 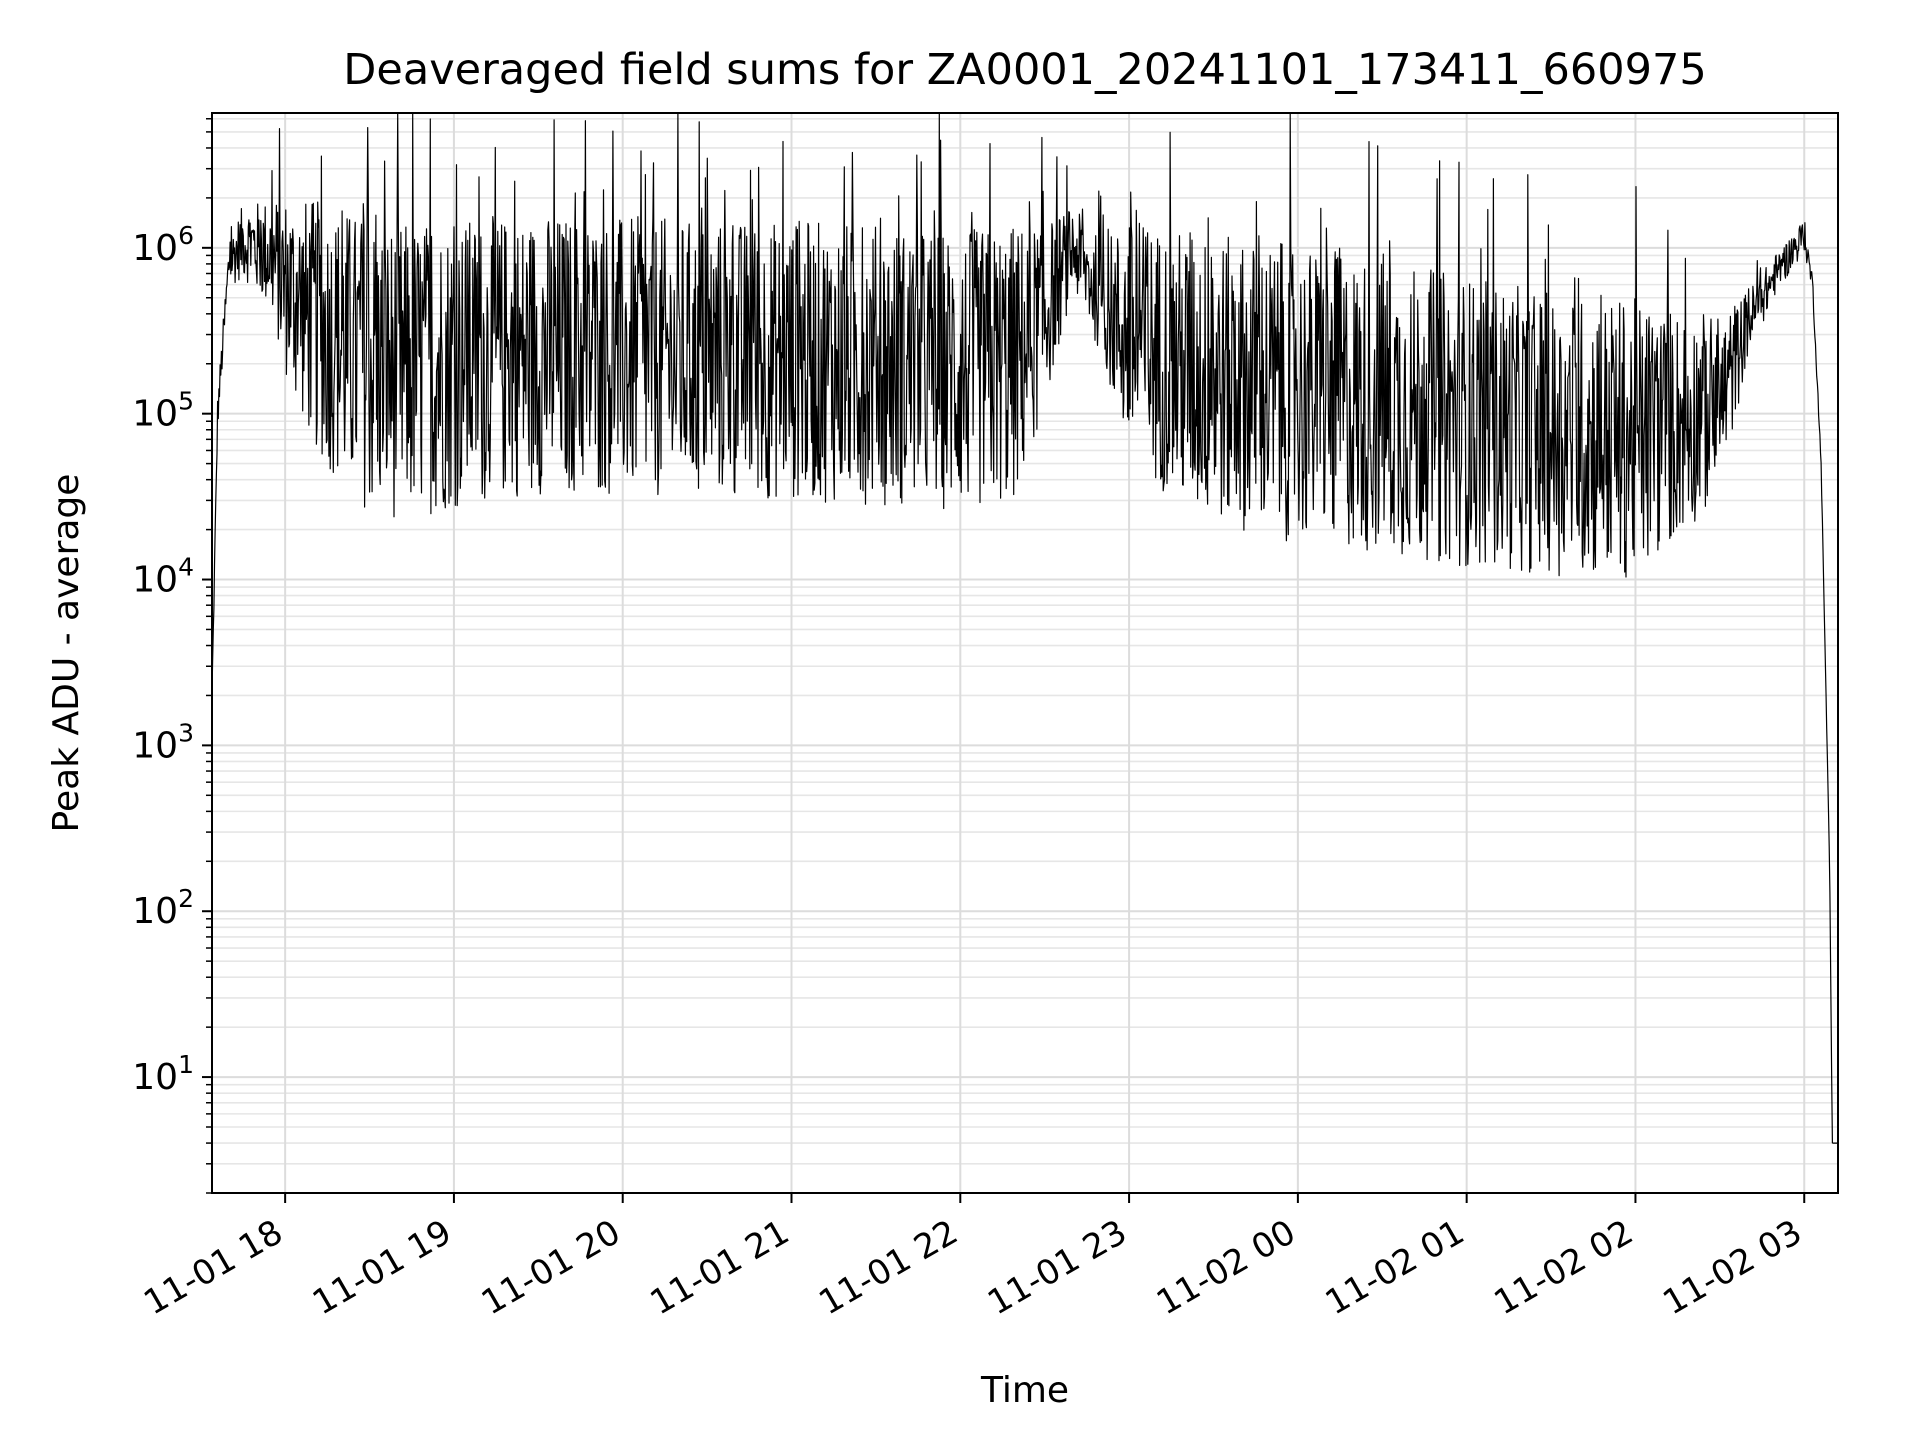 What do you see at coordinates (186, 401) in the screenshot?
I see `y-tick-exponent: 5` at bounding box center [186, 401].